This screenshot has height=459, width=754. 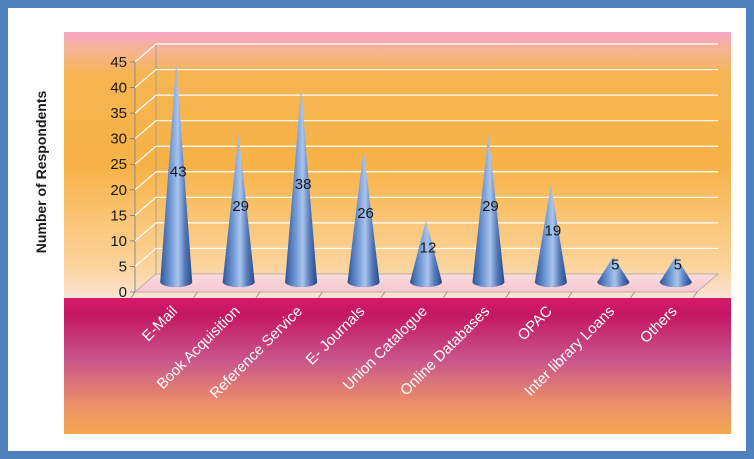 I want to click on data-label: 12, so click(x=428, y=248).